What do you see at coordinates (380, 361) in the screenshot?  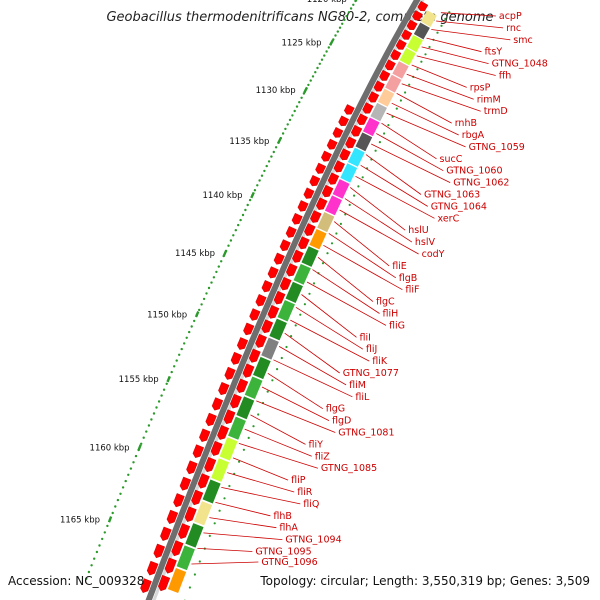 I see `gene-label: fliK` at bounding box center [380, 361].